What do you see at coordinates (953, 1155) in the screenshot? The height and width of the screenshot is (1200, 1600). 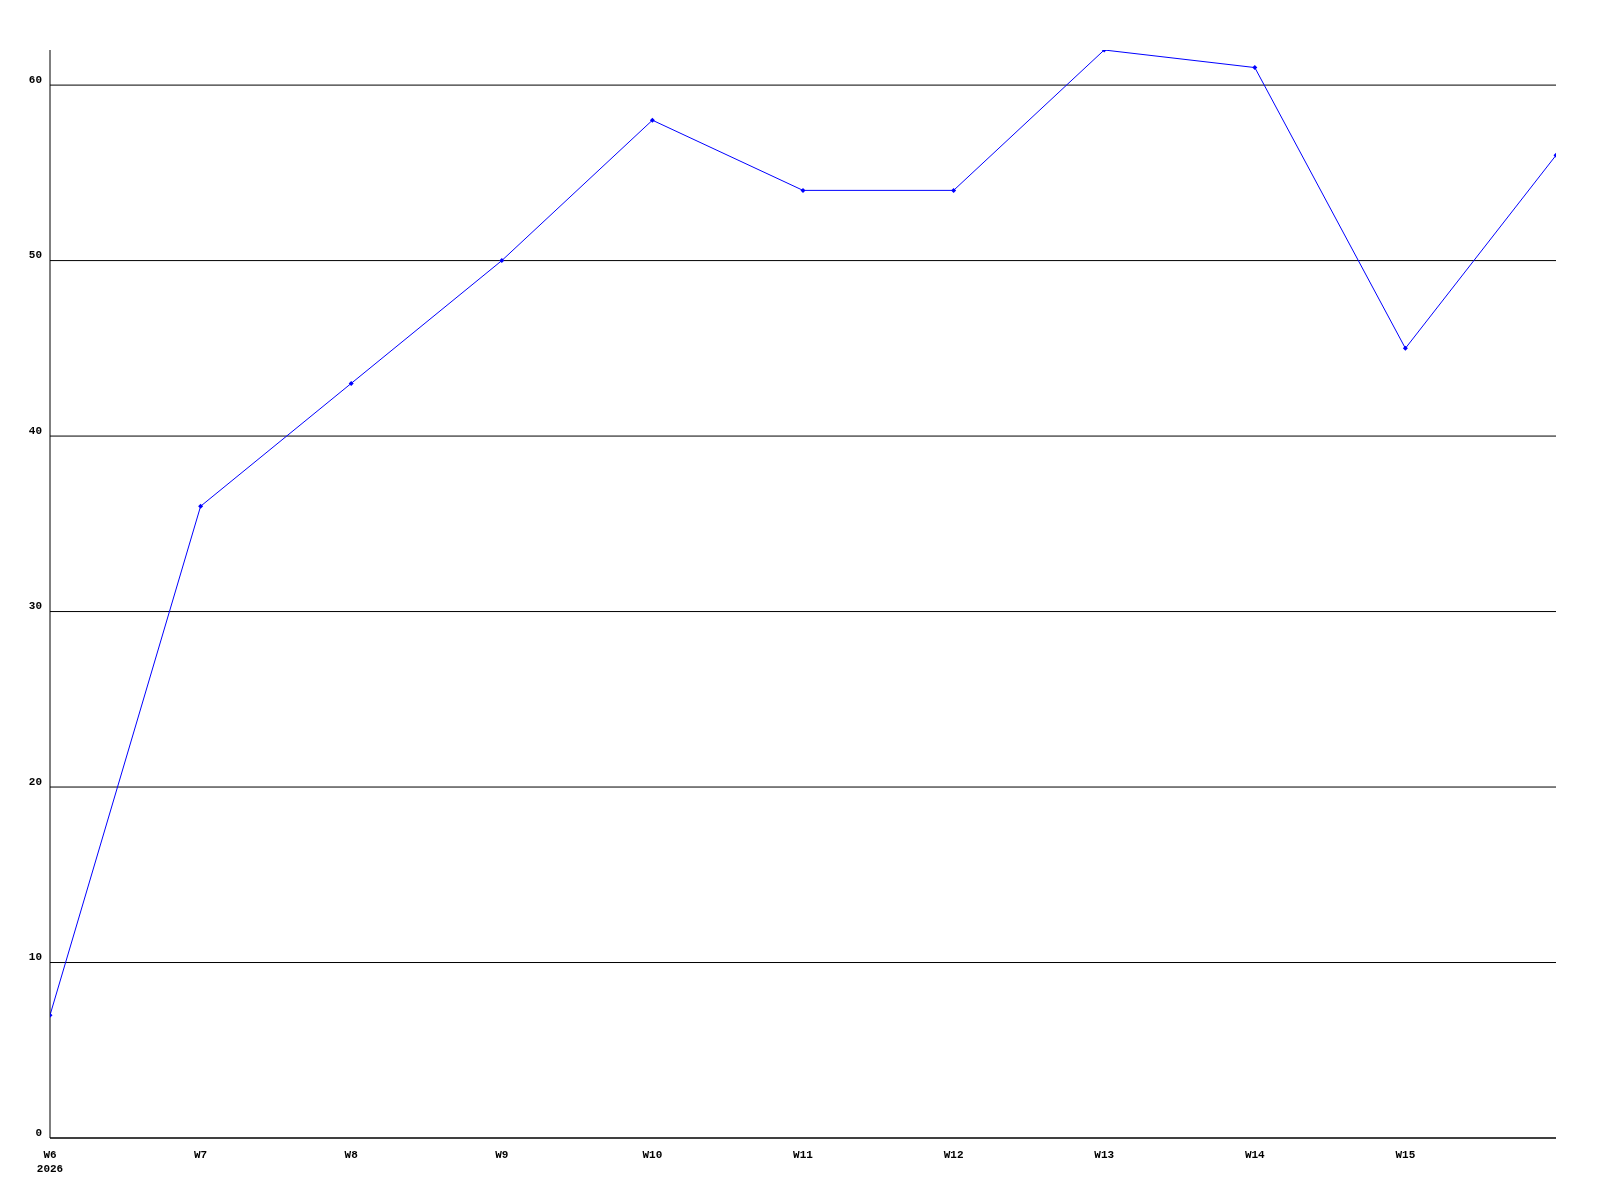 I see `x-tick-label: W12` at bounding box center [953, 1155].